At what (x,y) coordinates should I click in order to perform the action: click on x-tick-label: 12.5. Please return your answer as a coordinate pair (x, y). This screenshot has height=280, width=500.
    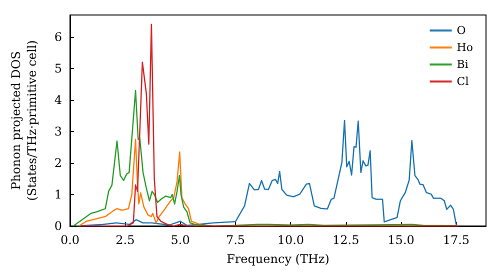
    Looking at the image, I should click on (346, 240).